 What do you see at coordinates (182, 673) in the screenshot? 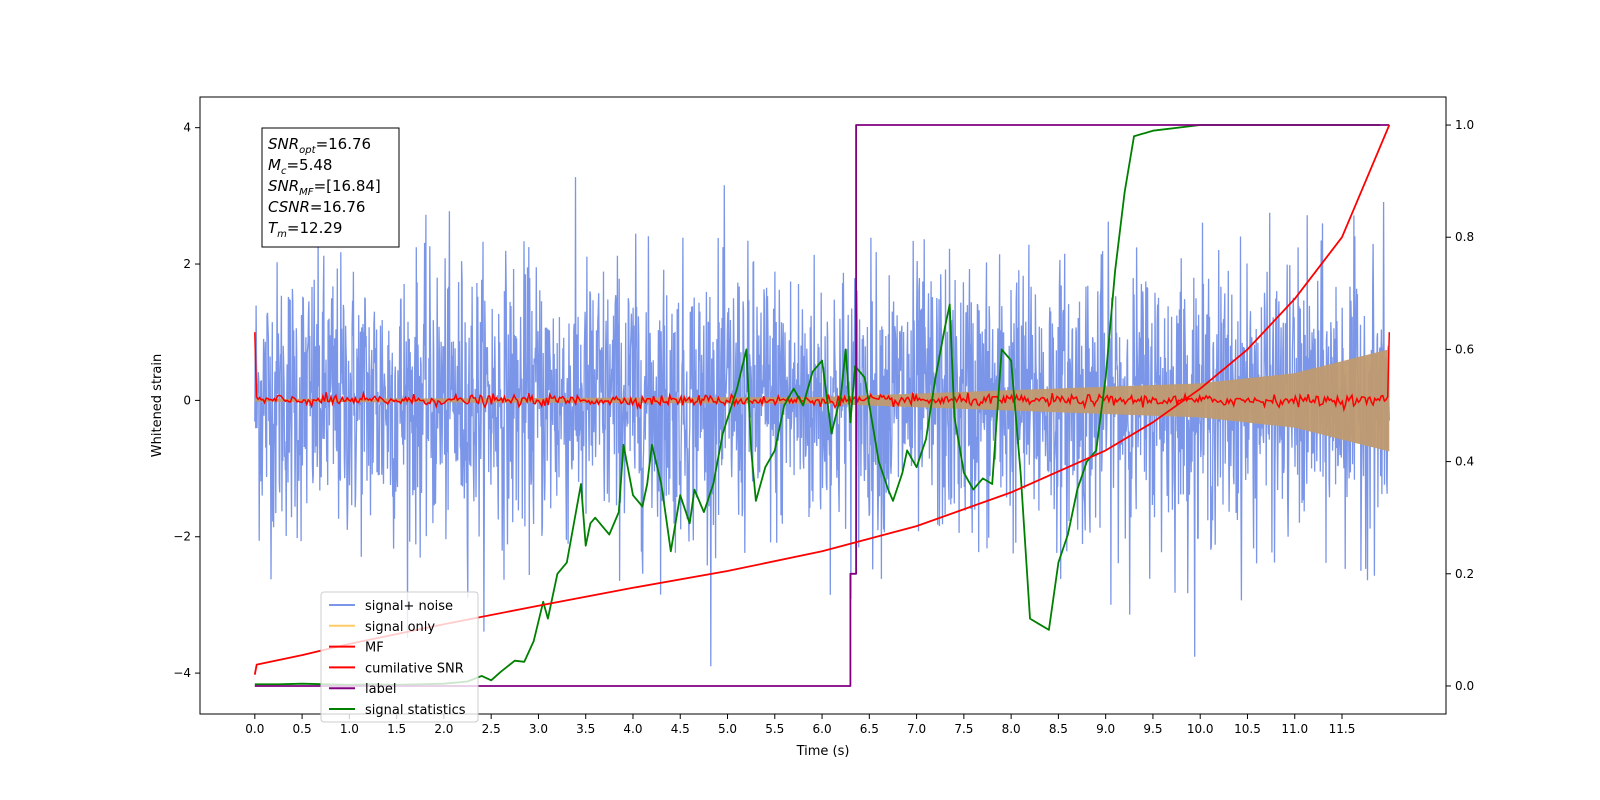
I see `y-tick-label: −4` at bounding box center [182, 673].